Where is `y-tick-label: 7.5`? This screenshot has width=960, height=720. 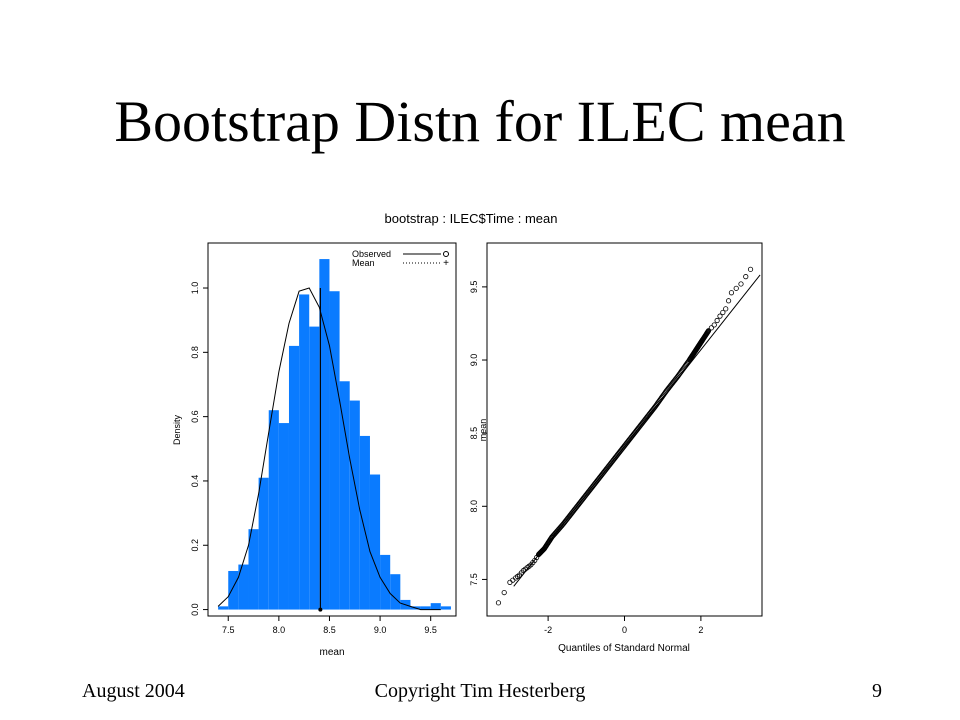
y-tick-label: 7.5 is located at coordinates (474, 579).